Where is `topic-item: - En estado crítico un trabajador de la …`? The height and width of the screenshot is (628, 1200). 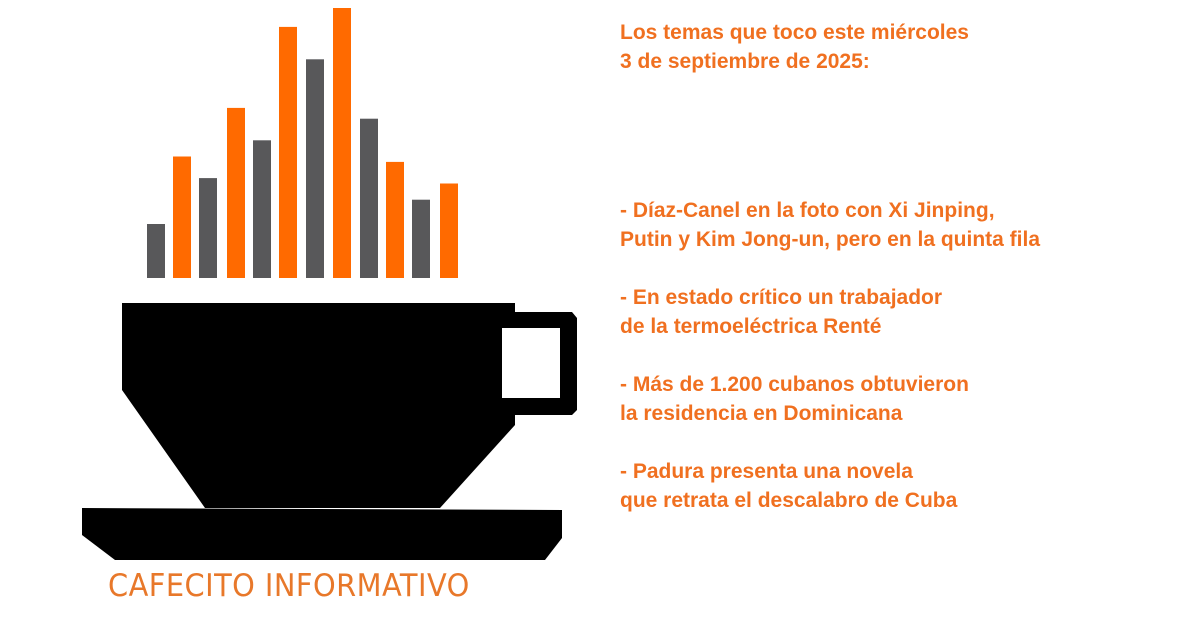
topic-item: - En estado crítico un trabajador de la … is located at coordinates (781, 312).